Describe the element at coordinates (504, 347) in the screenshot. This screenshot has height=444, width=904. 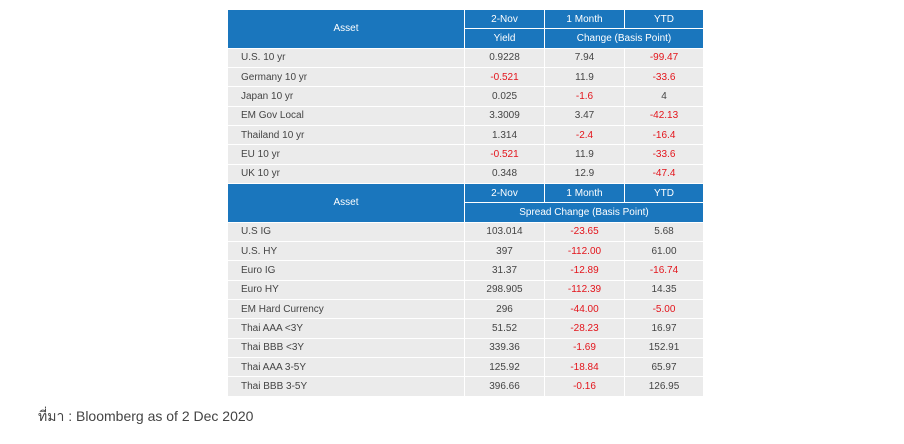
I see `value-cell: 339.36` at that location.